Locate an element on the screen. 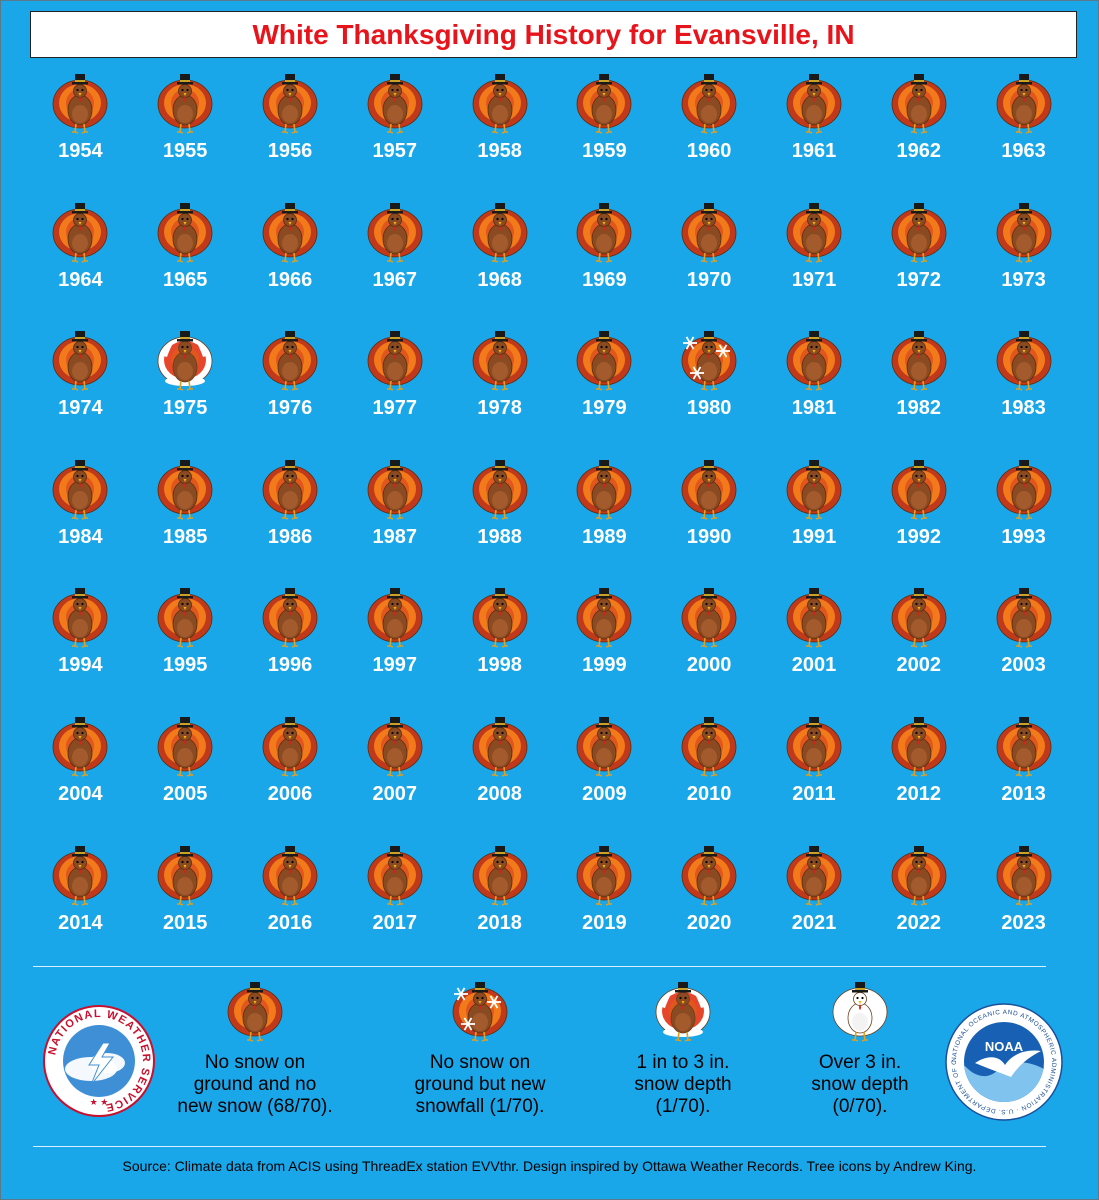 Image resolution: width=1099 pixels, height=1200 pixels. year-cell: 2011 is located at coordinates (814, 777).